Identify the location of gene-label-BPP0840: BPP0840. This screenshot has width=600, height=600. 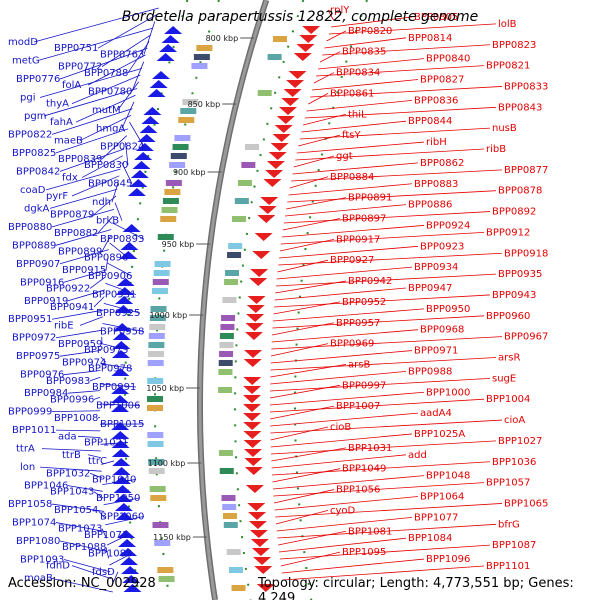
(448, 59).